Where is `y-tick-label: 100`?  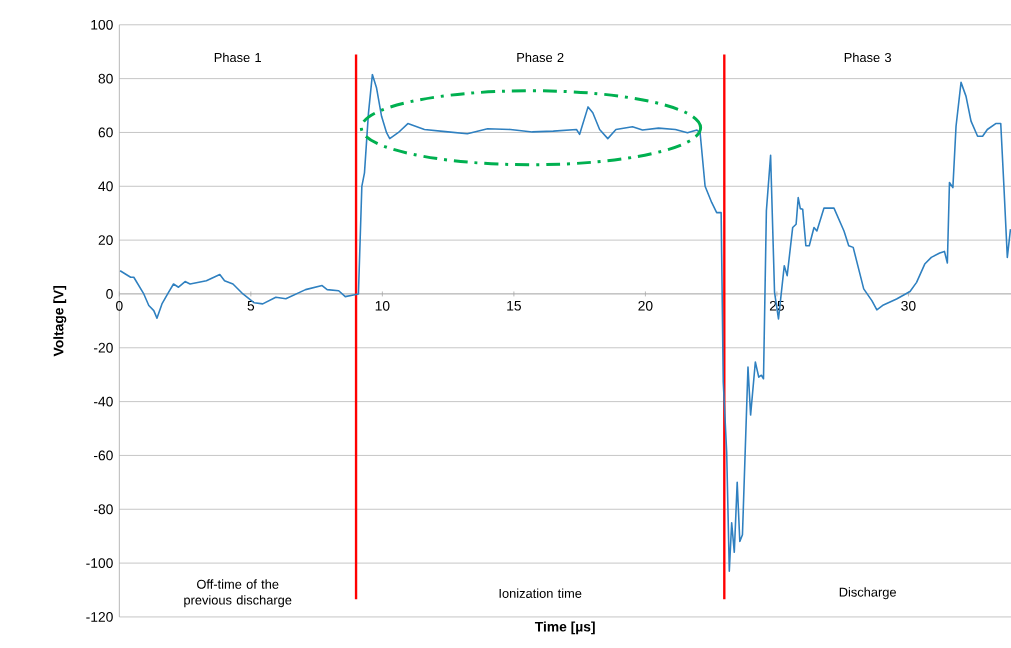
y-tick-label: 100 is located at coordinates (102, 25).